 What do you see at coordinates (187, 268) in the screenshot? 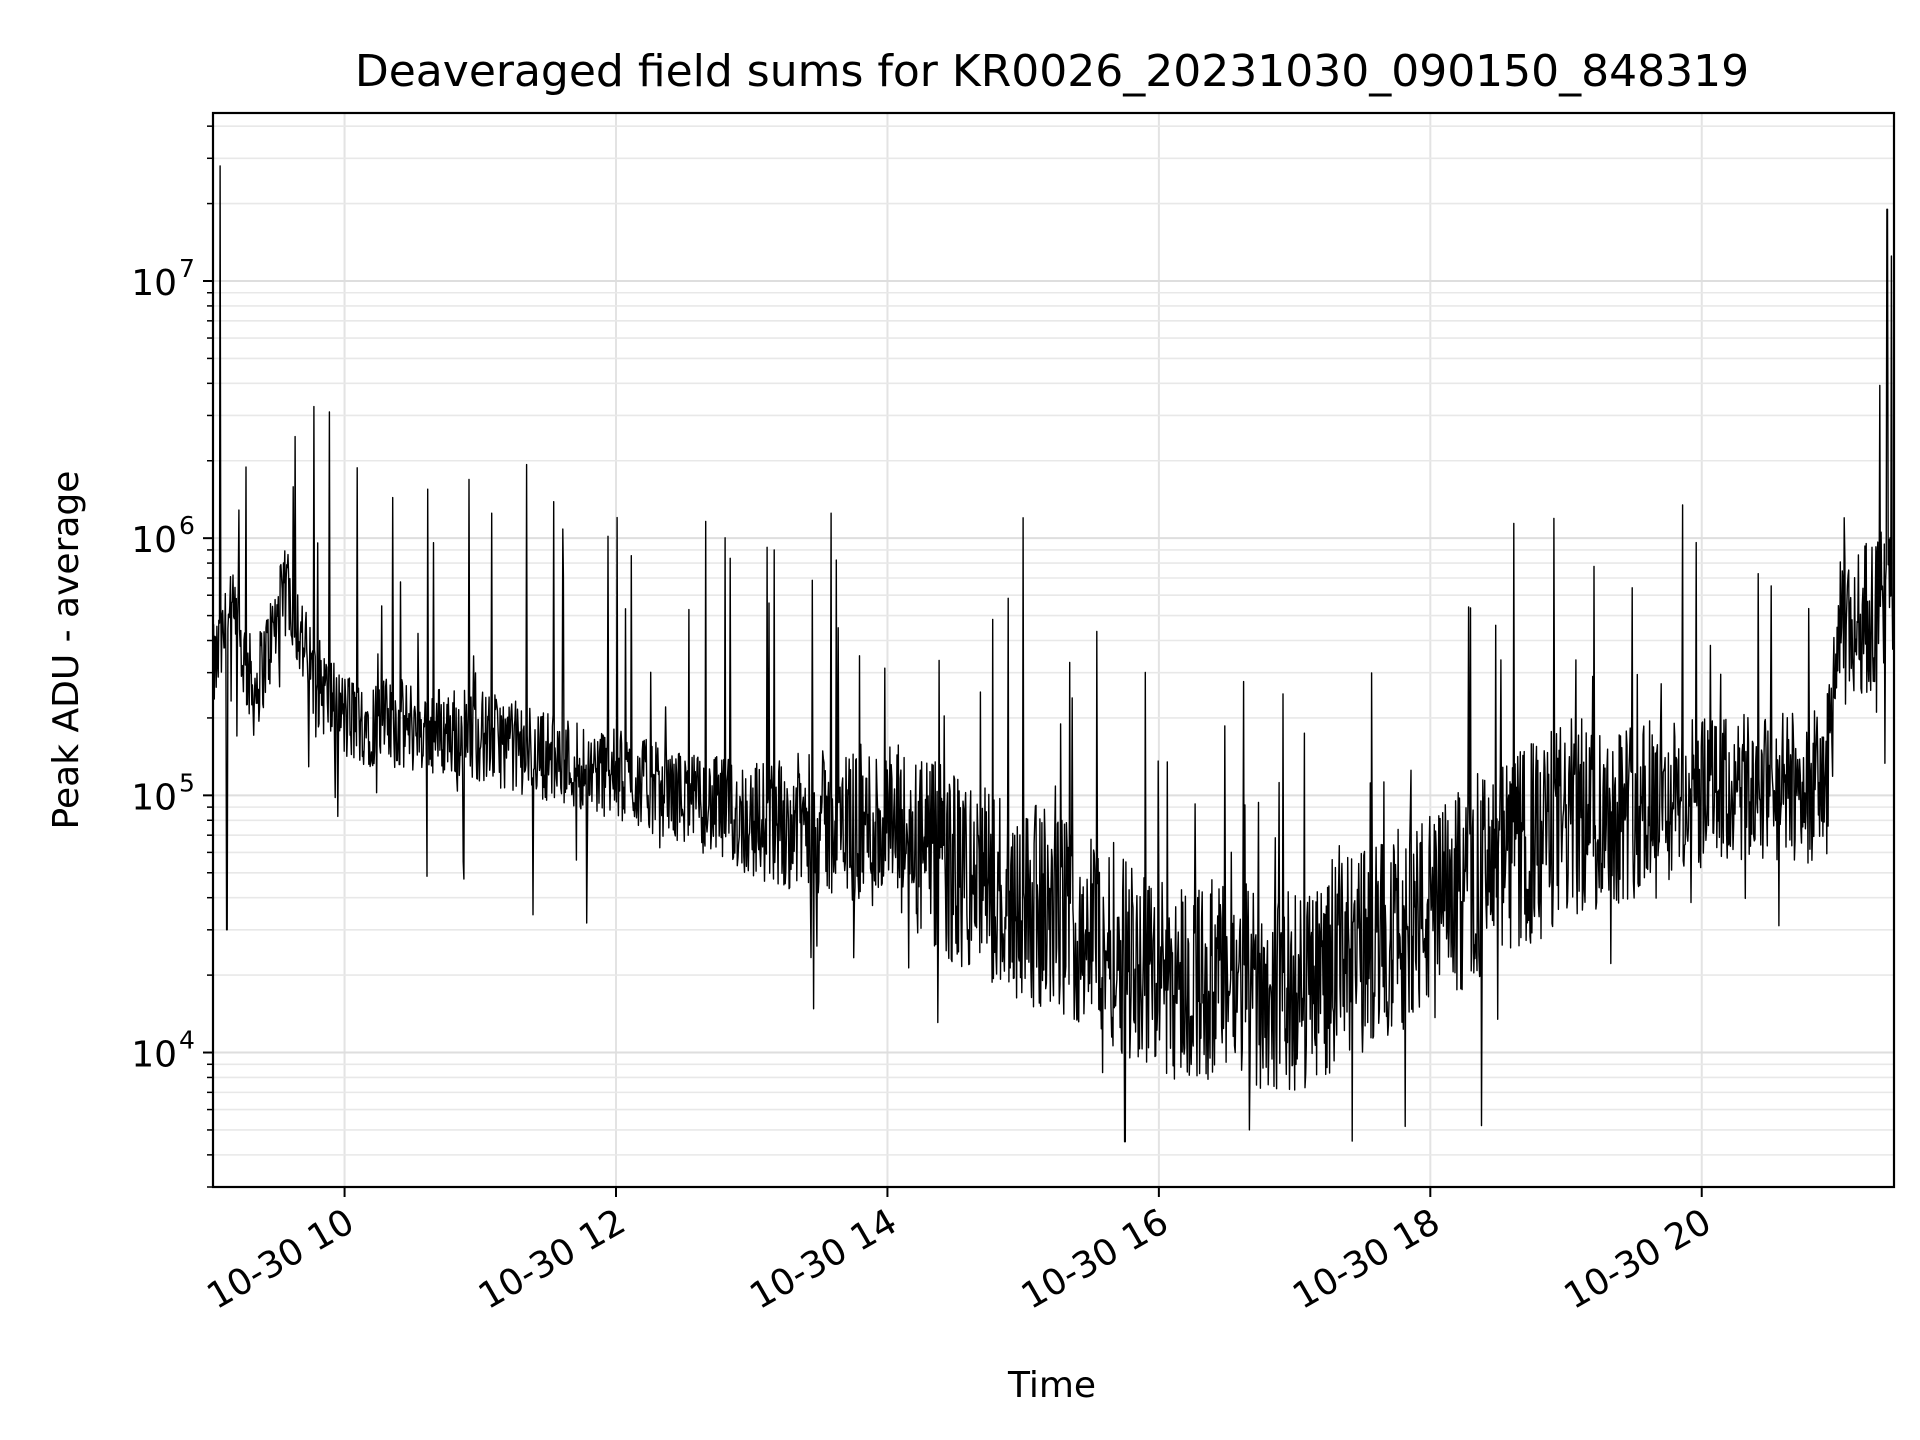
I see `y-tick-exponent: 7` at bounding box center [187, 268].